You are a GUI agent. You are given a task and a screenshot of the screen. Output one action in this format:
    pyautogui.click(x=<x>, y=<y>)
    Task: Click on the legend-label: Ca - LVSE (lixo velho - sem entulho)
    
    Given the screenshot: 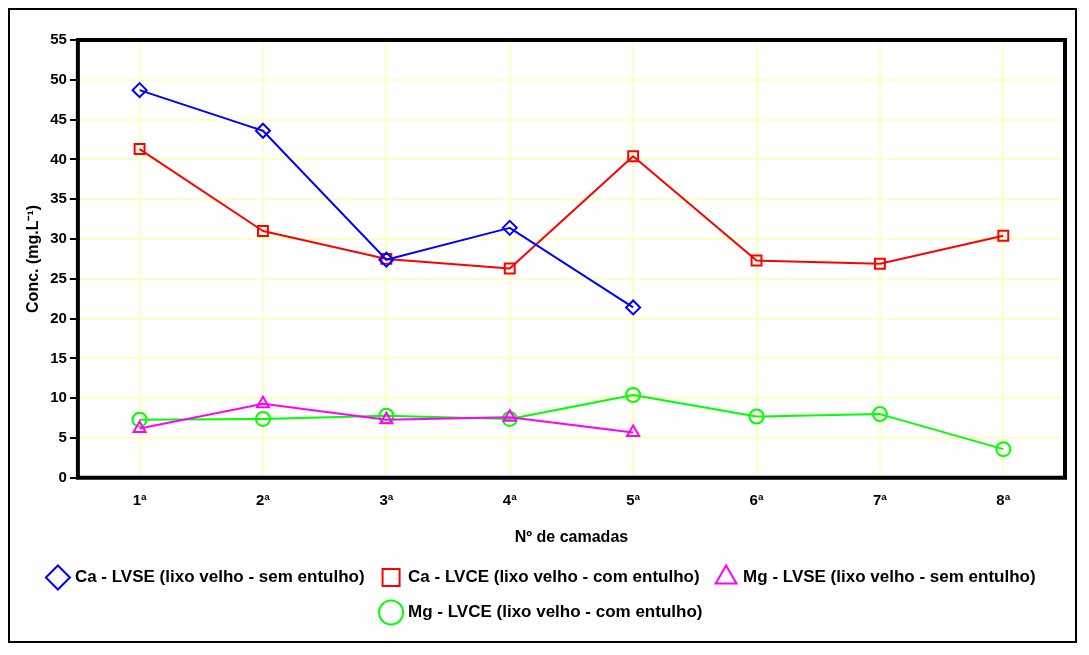 What is the action you would take?
    pyautogui.click(x=219, y=577)
    